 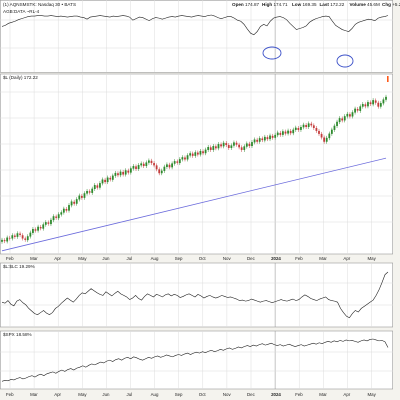 I want to click on main-panel-label: $L (Daily) 172.22, so click(x=20, y=77).